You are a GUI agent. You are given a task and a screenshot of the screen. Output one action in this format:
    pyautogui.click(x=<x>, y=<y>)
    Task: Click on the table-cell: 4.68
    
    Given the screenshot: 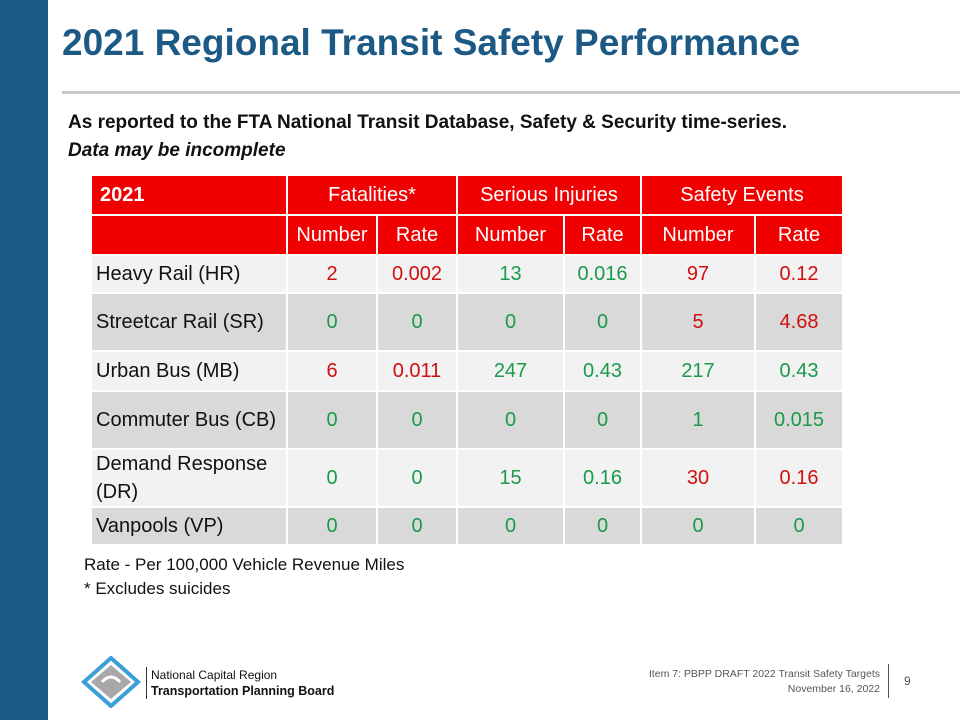 What is the action you would take?
    pyautogui.click(x=799, y=322)
    